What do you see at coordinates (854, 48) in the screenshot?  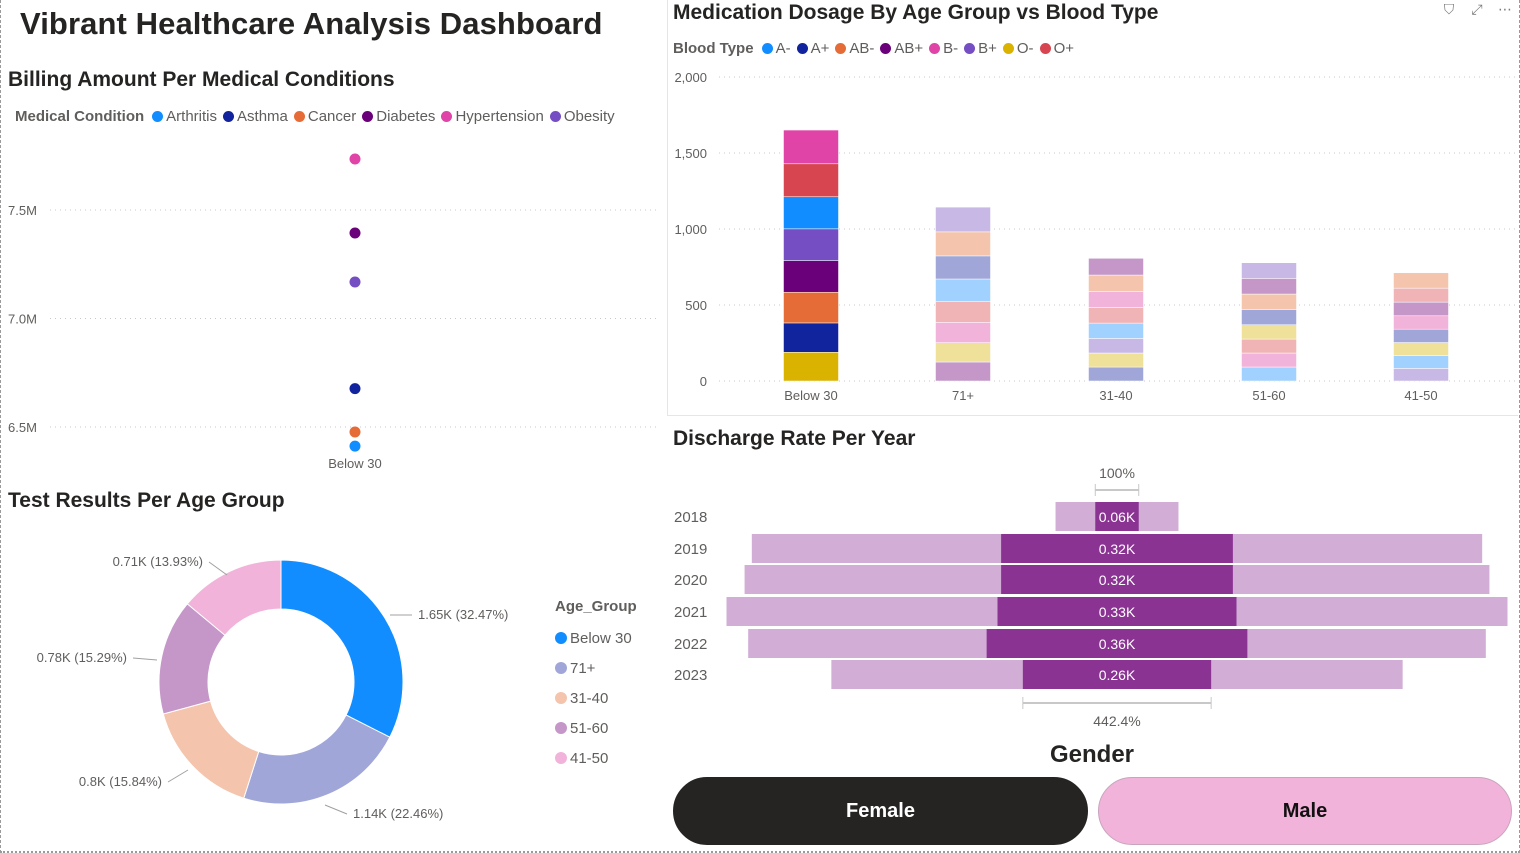 I see `medication-legend-item: AB-` at bounding box center [854, 48].